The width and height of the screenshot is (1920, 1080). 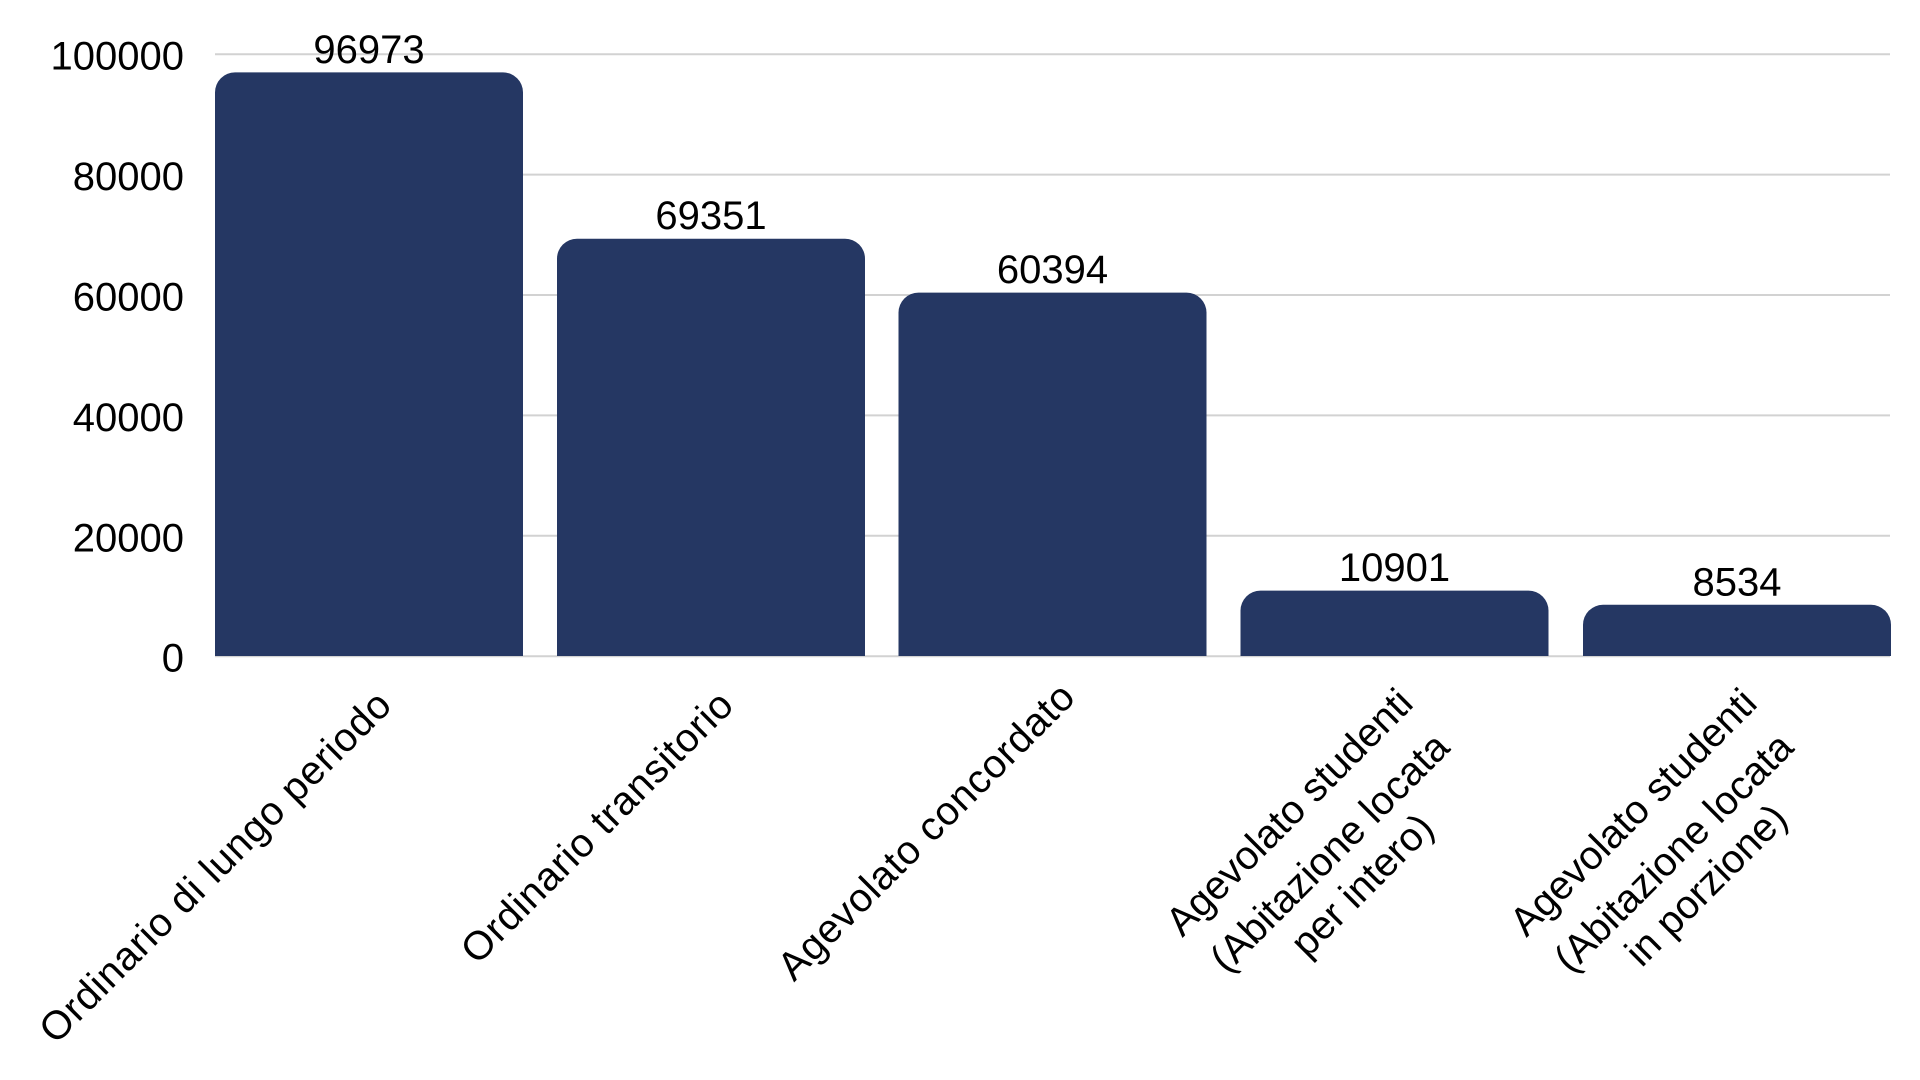 I want to click on svg-text: 40000, so click(x=128, y=418).